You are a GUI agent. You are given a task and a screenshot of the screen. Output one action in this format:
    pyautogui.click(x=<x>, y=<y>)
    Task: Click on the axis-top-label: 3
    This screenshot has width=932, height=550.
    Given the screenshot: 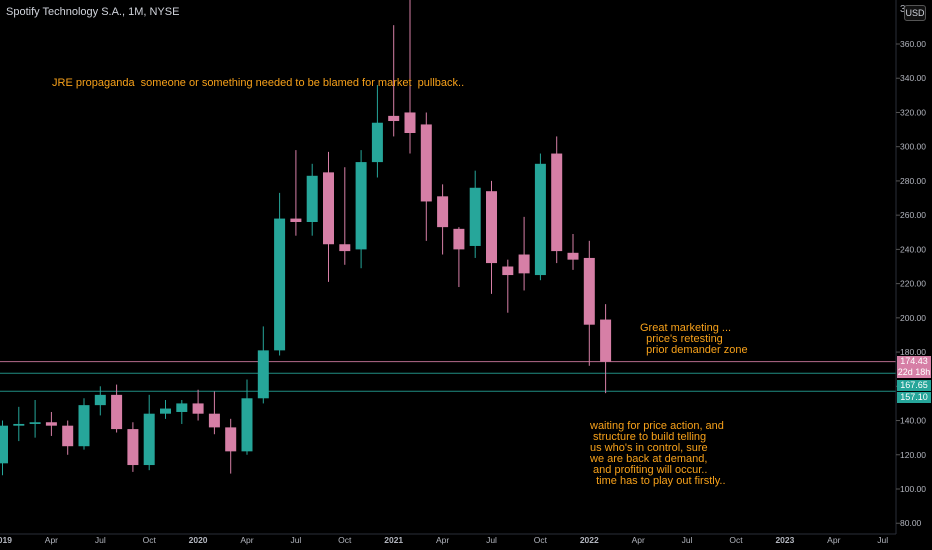 What is the action you would take?
    pyautogui.click(x=903, y=9)
    